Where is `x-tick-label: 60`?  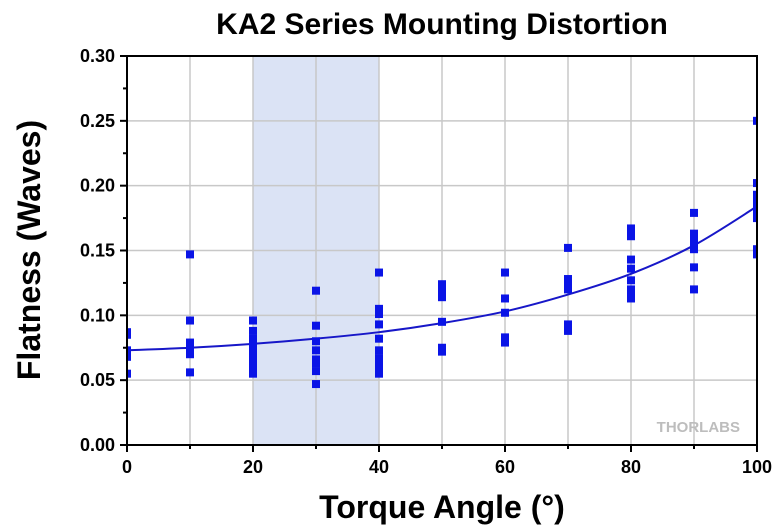
x-tick-label: 60 is located at coordinates (505, 467).